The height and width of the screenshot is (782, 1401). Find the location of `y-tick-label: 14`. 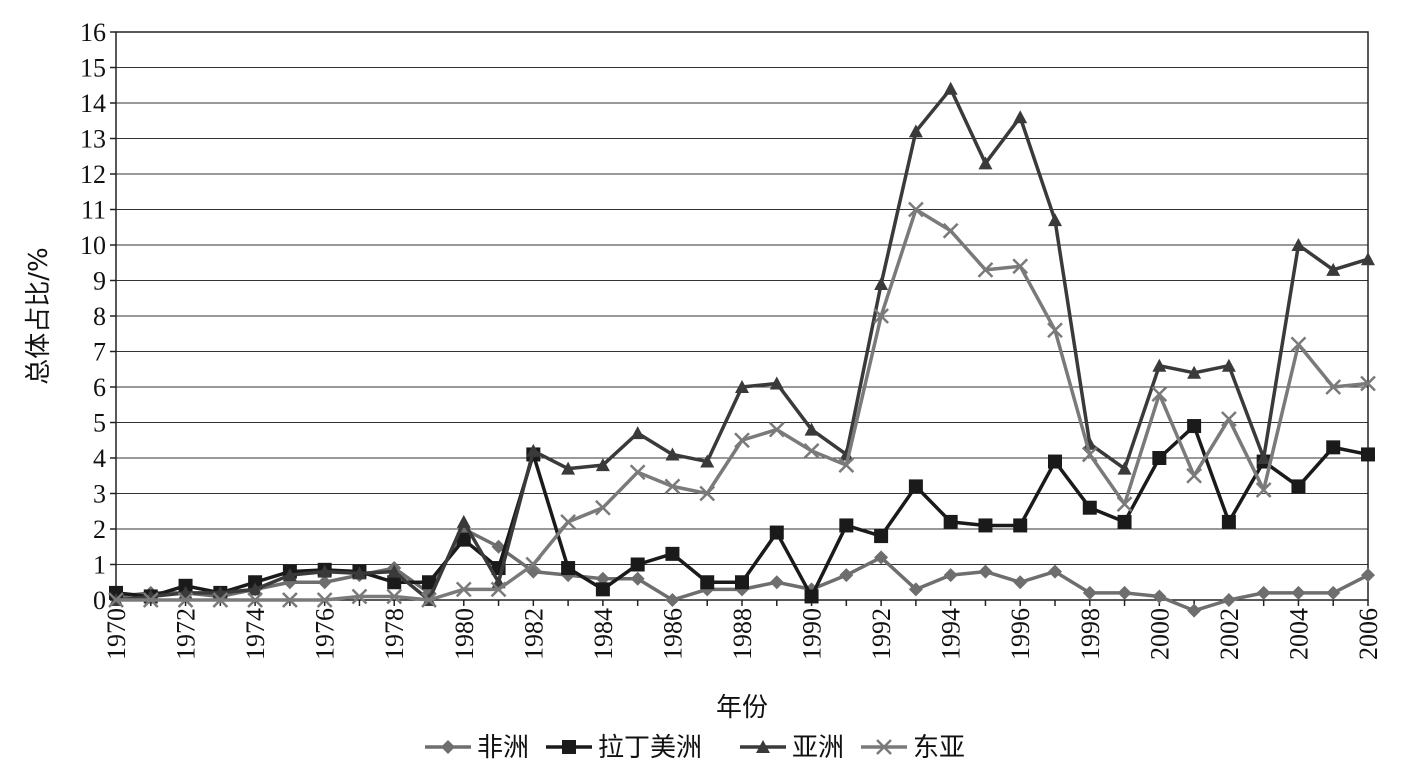

y-tick-label: 14 is located at coordinates (93, 103).